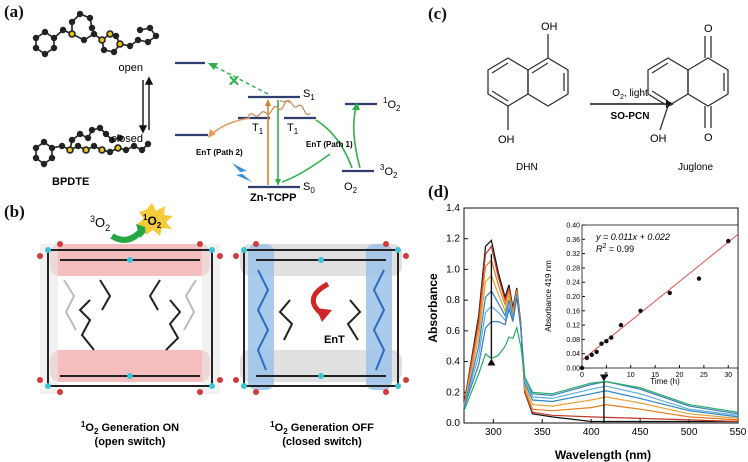  I want to click on inset-y-tick-label: 0.00, so click(573, 369).